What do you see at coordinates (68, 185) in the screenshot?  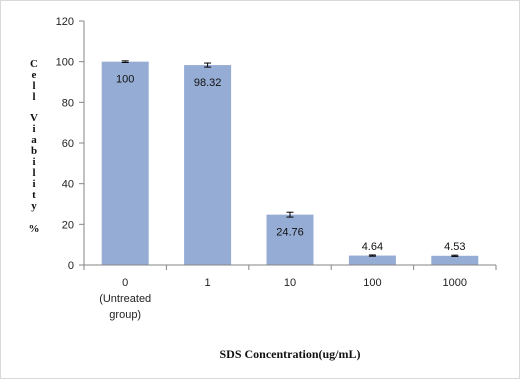 I see `y-tick-label: 40` at bounding box center [68, 185].